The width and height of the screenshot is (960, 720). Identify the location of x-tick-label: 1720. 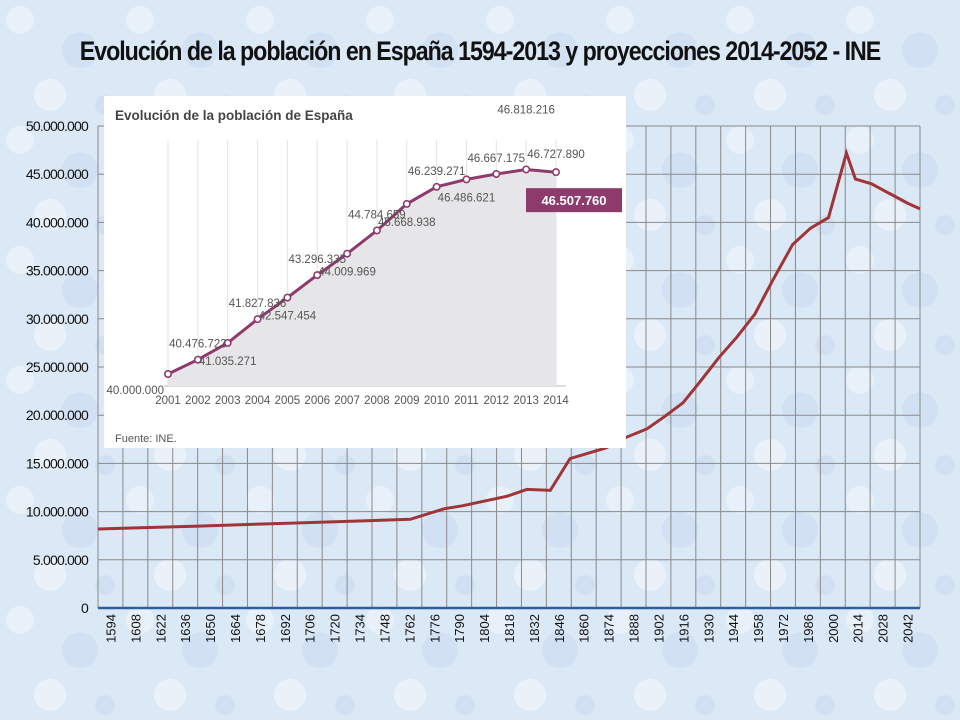
(335, 628).